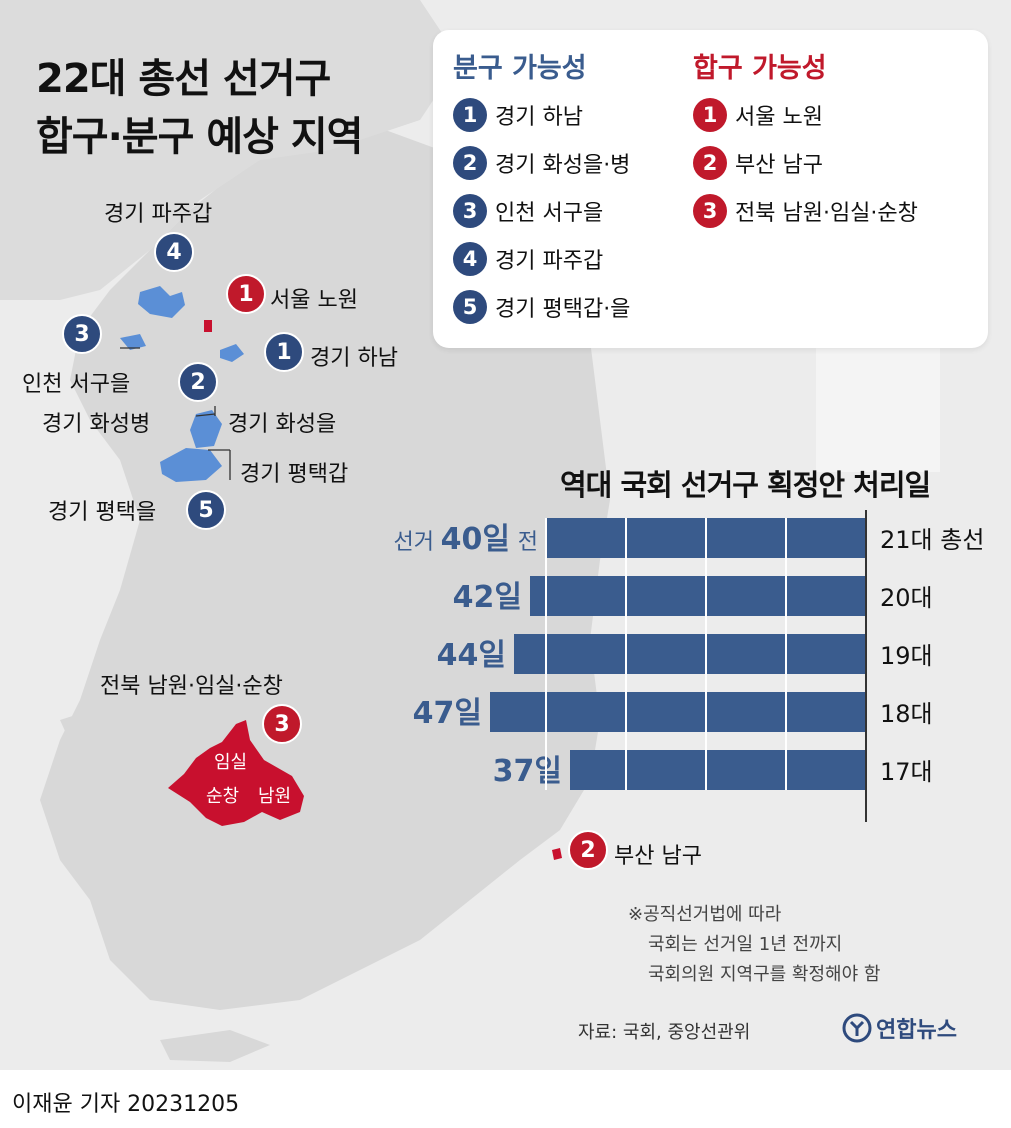 The width and height of the screenshot is (1011, 1128). What do you see at coordinates (906, 598) in the screenshot?
I see `category-label-1: 20대` at bounding box center [906, 598].